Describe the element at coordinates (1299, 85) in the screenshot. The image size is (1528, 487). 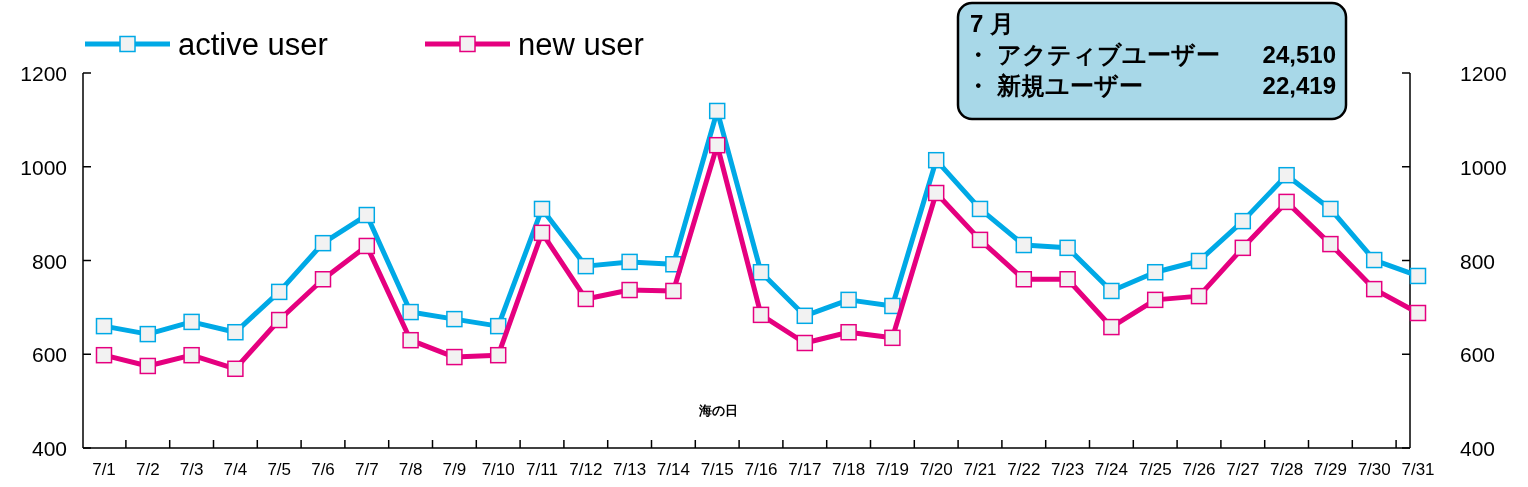
I see `annotation: 22,419` at that location.